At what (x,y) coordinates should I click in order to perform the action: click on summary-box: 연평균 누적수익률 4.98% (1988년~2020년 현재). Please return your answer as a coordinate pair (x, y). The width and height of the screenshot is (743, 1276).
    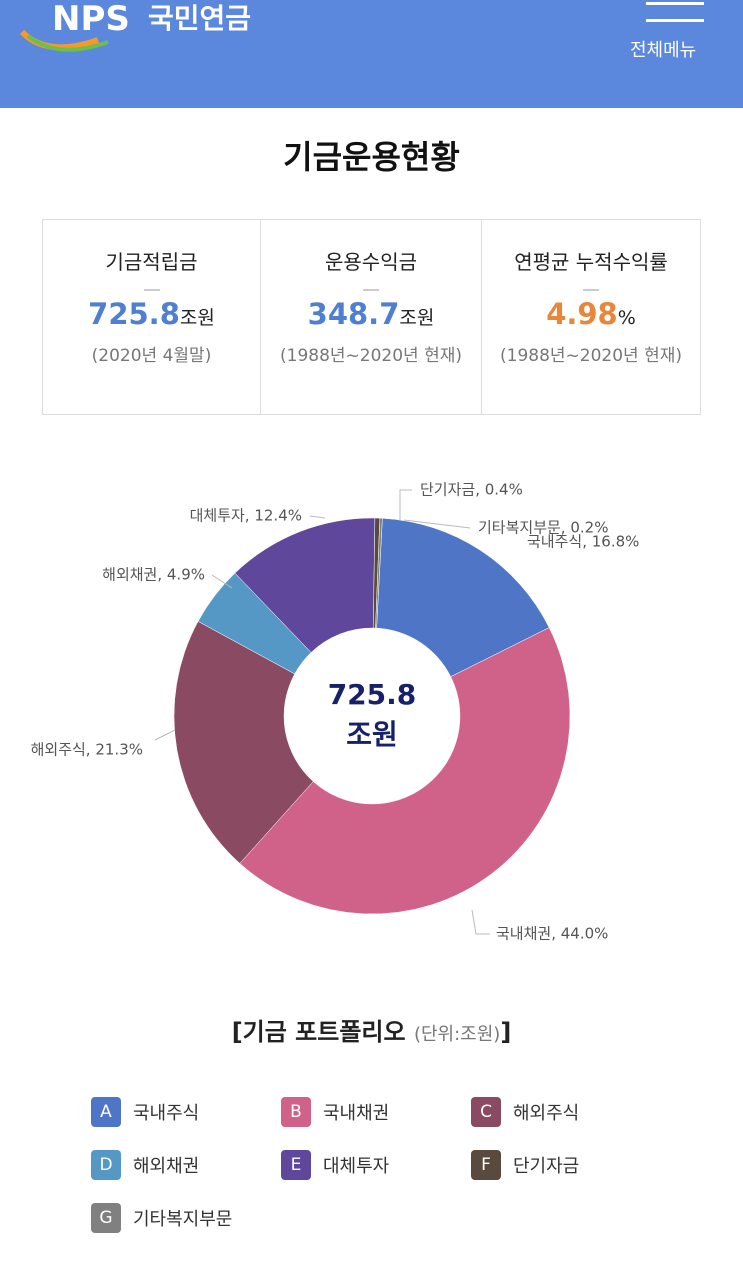
    Looking at the image, I should click on (591, 317).